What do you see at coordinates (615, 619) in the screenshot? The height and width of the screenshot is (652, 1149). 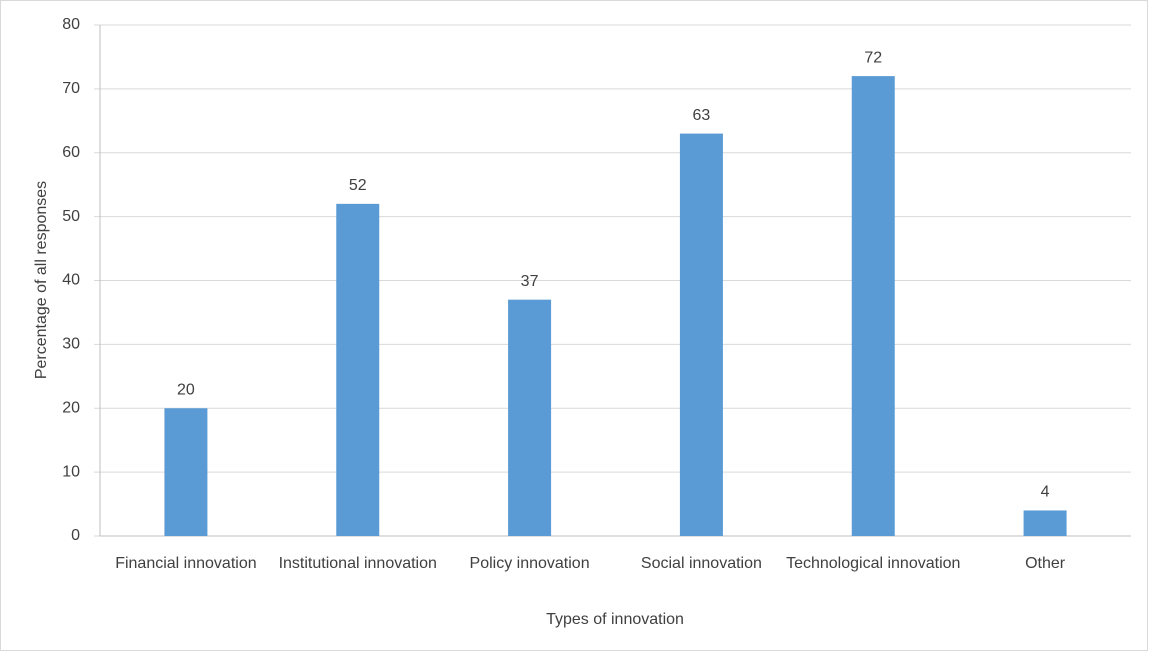 I see `x-axis-title: Types of innovation` at bounding box center [615, 619].